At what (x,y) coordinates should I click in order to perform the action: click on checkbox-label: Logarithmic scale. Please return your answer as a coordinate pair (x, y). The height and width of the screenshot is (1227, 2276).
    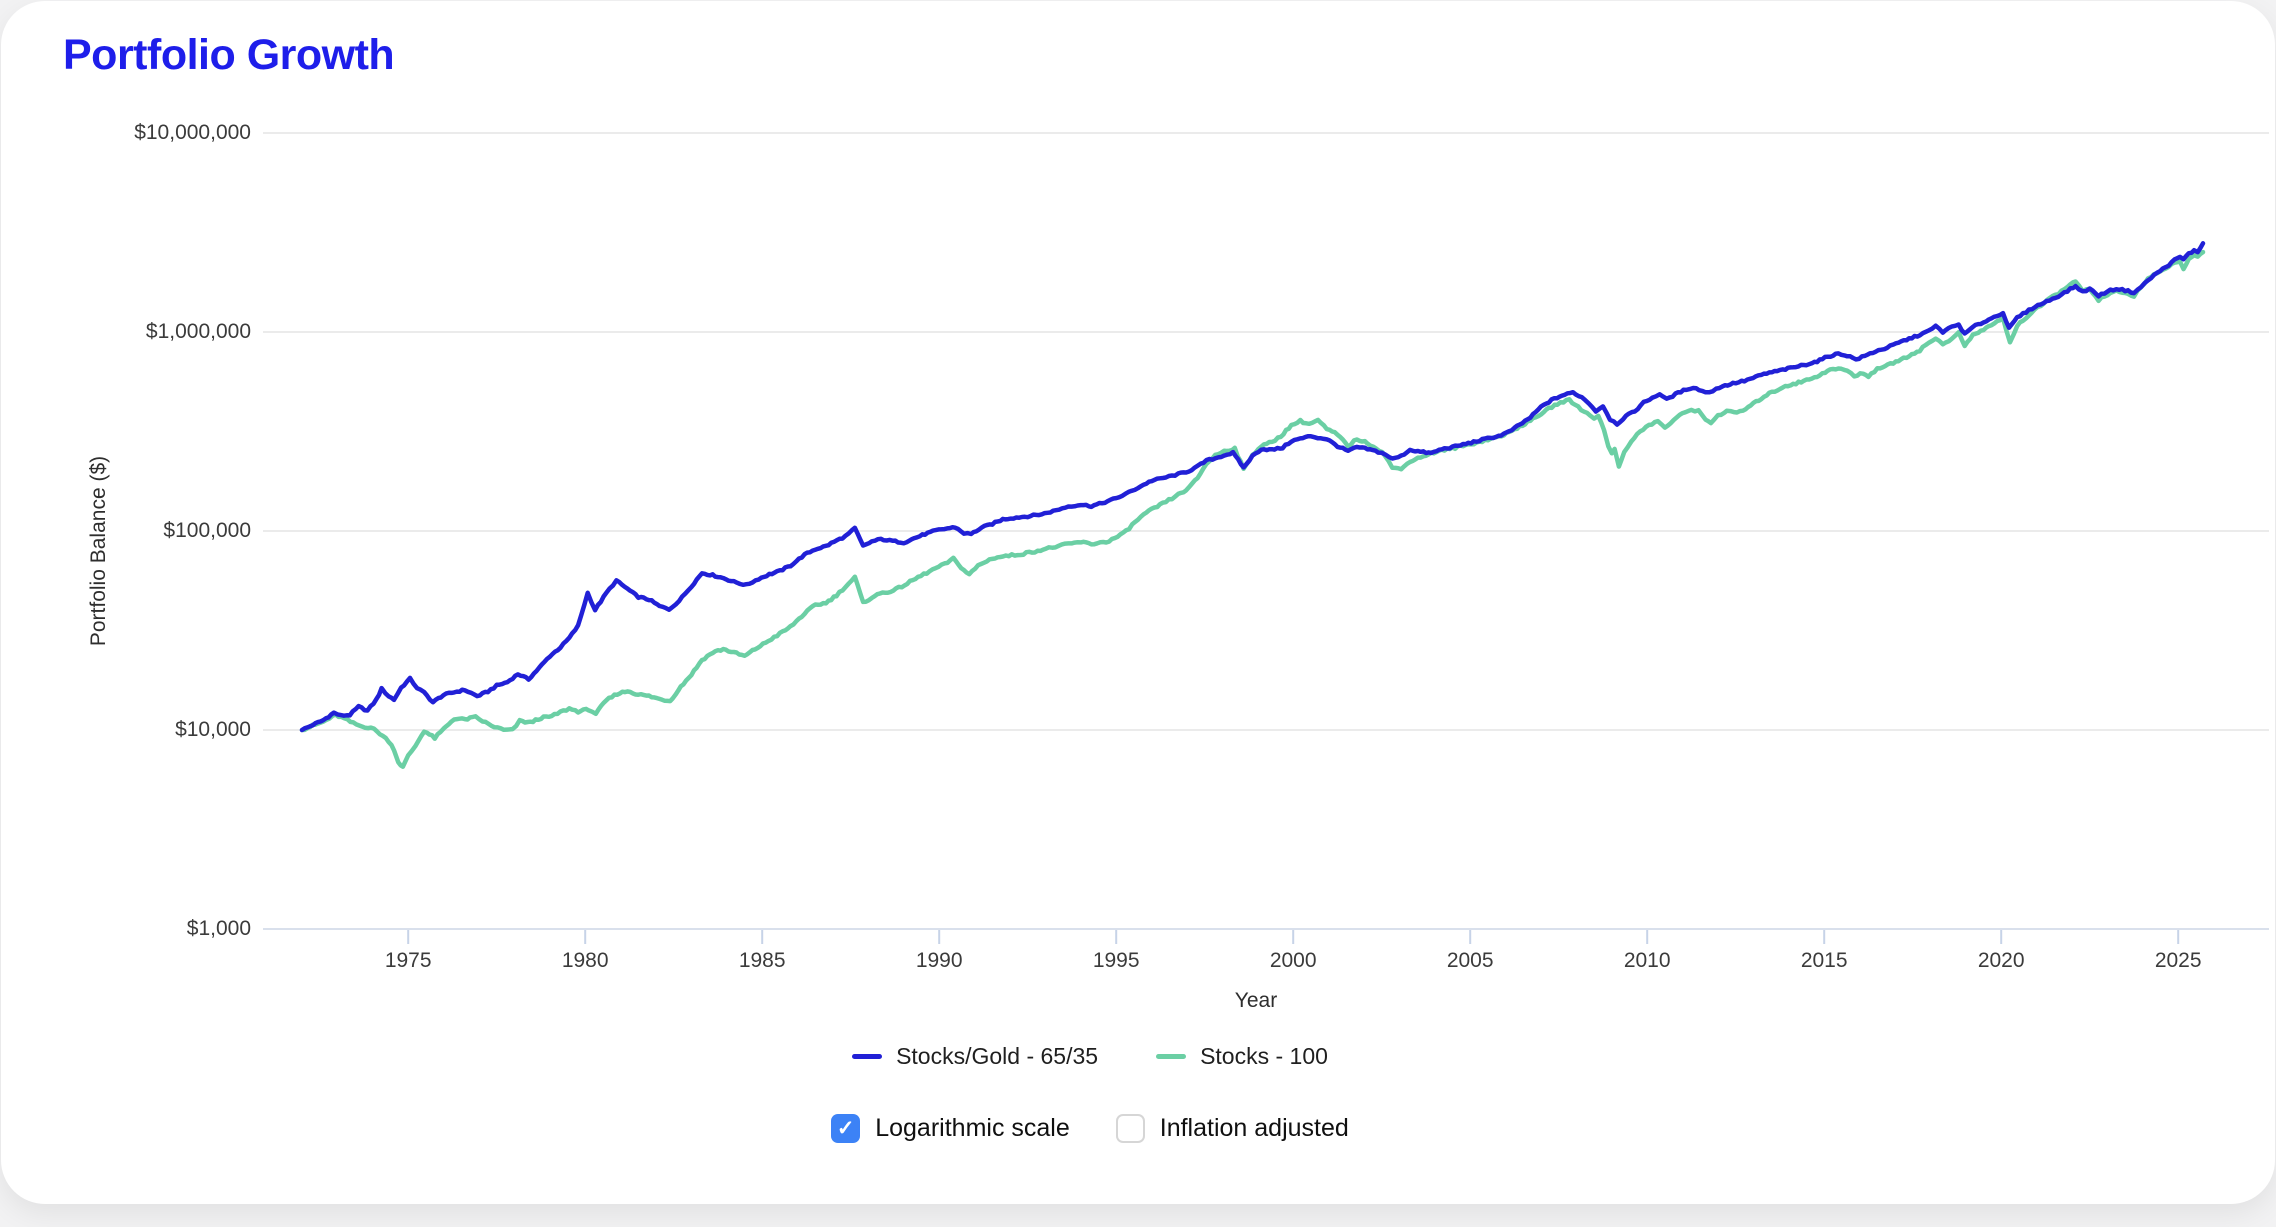
    Looking at the image, I should click on (972, 1128).